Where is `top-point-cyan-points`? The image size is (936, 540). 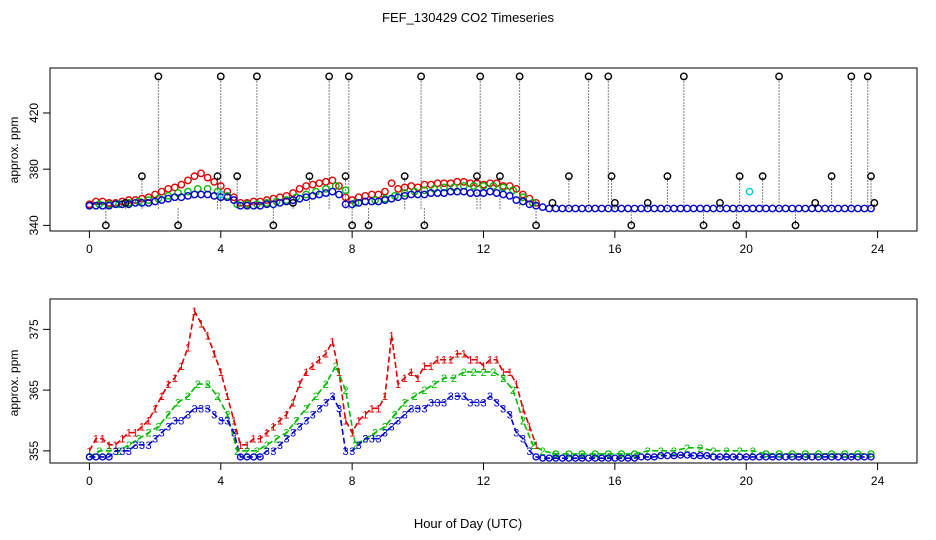
top-point-cyan-points is located at coordinates (220, 194).